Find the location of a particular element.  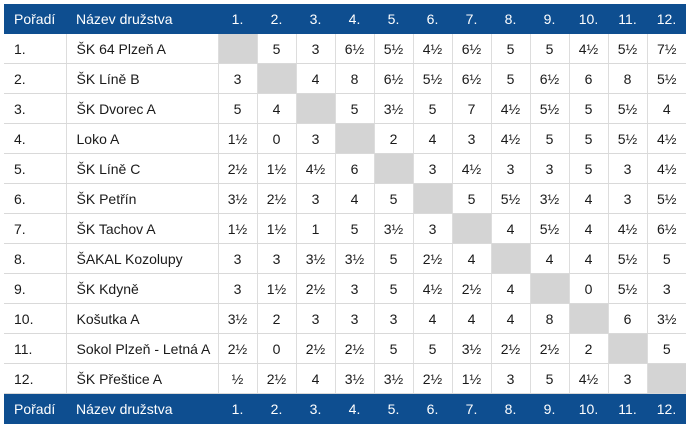

row-rank: 3. is located at coordinates (35, 109).